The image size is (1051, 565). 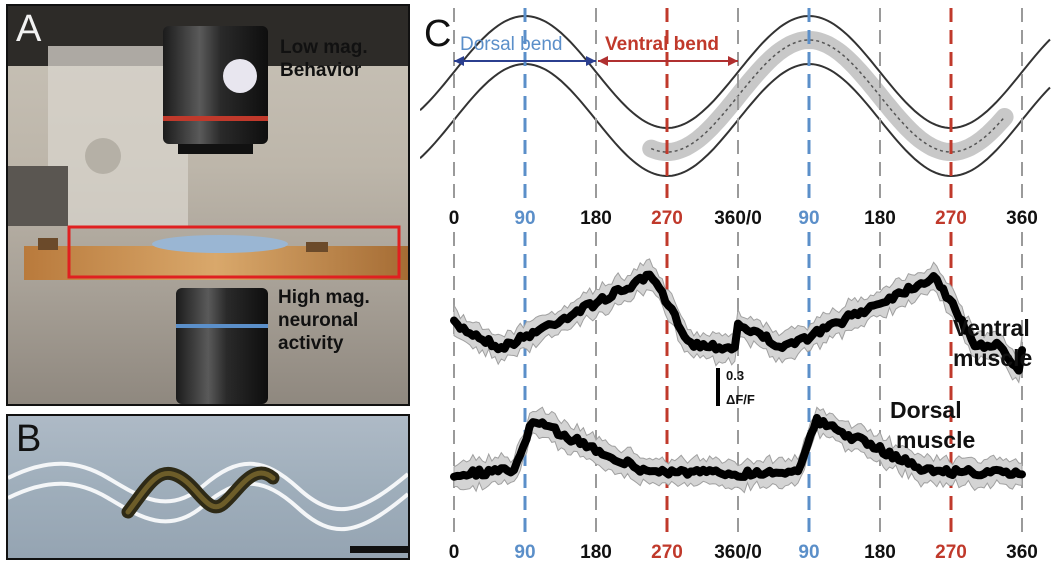 What do you see at coordinates (740, 399) in the screenshot?
I see `scale-unit: ΔF/F` at bounding box center [740, 399].